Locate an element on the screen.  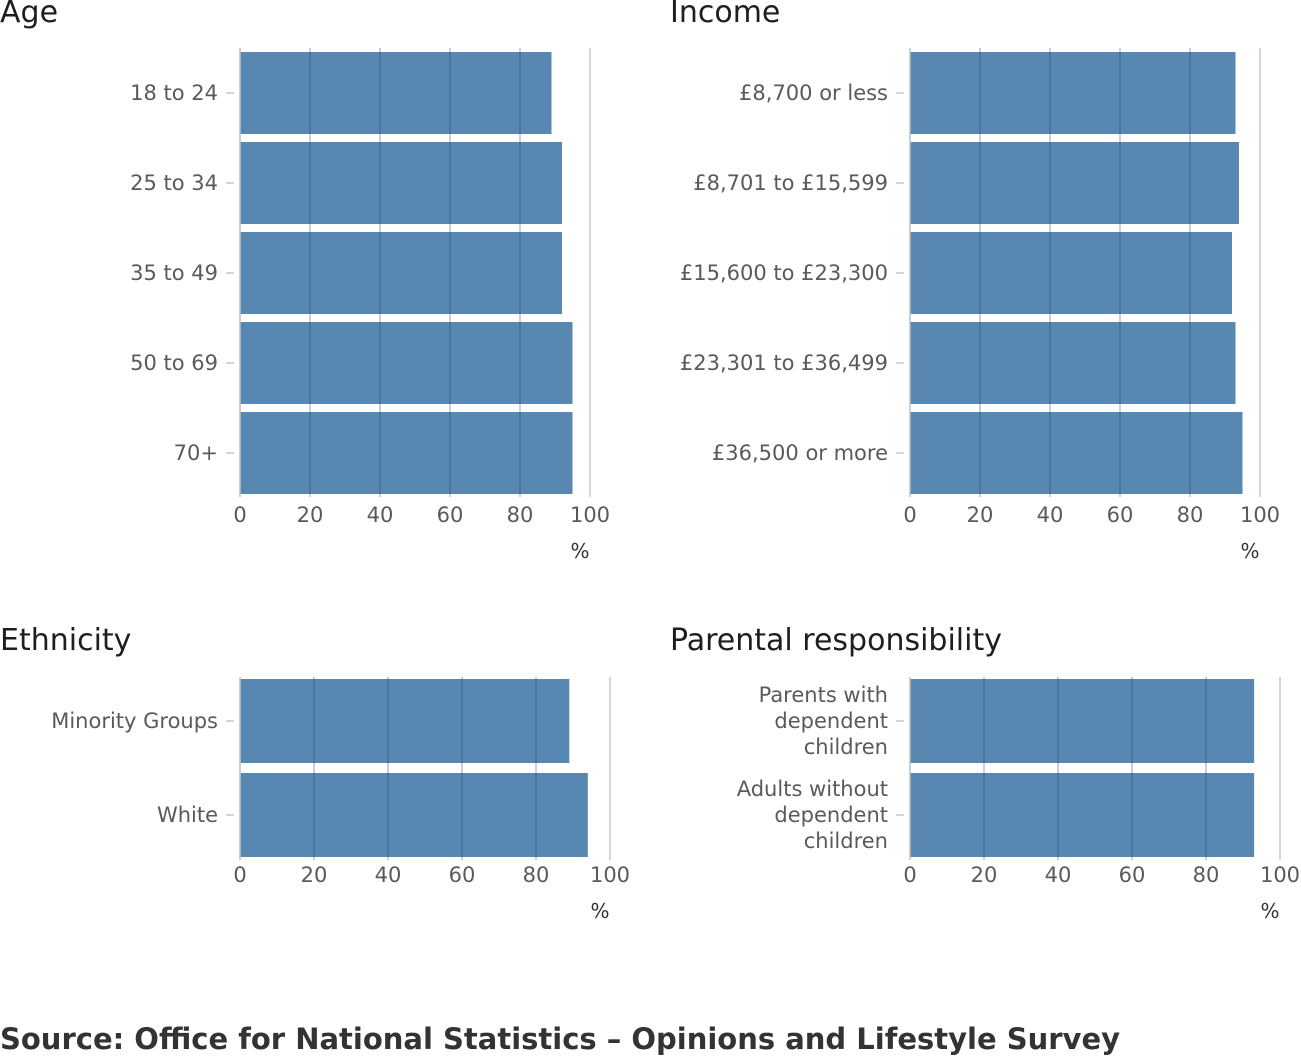
chart-title: Age is located at coordinates (29, 15).